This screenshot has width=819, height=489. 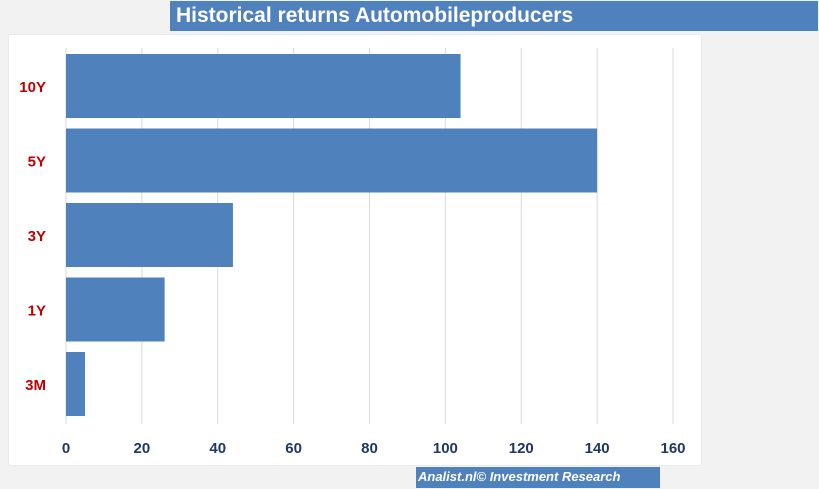 I want to click on footer-bar: Analist.nl© Investment Research, so click(x=538, y=477).